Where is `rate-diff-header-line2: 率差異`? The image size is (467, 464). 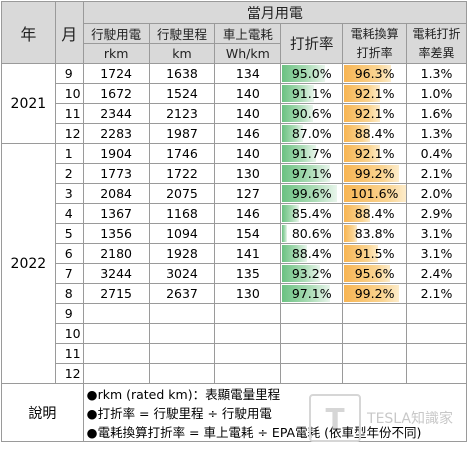
rate-diff-header-line2: 率差異 is located at coordinates (436, 52).